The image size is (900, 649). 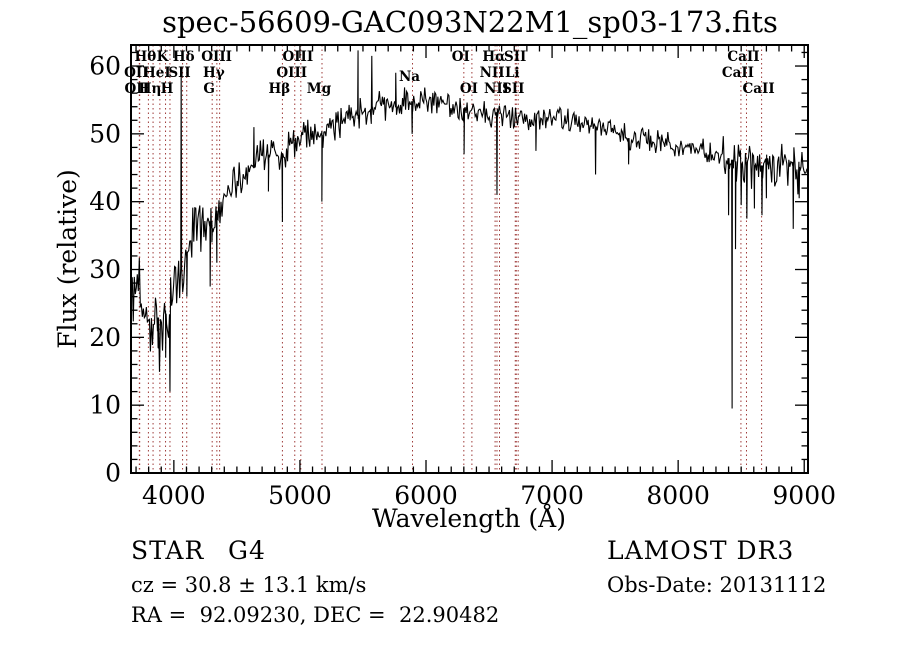 I want to click on ra-dec-text: RA = 92.09230, DEC = 22.90482, so click(x=315, y=615).